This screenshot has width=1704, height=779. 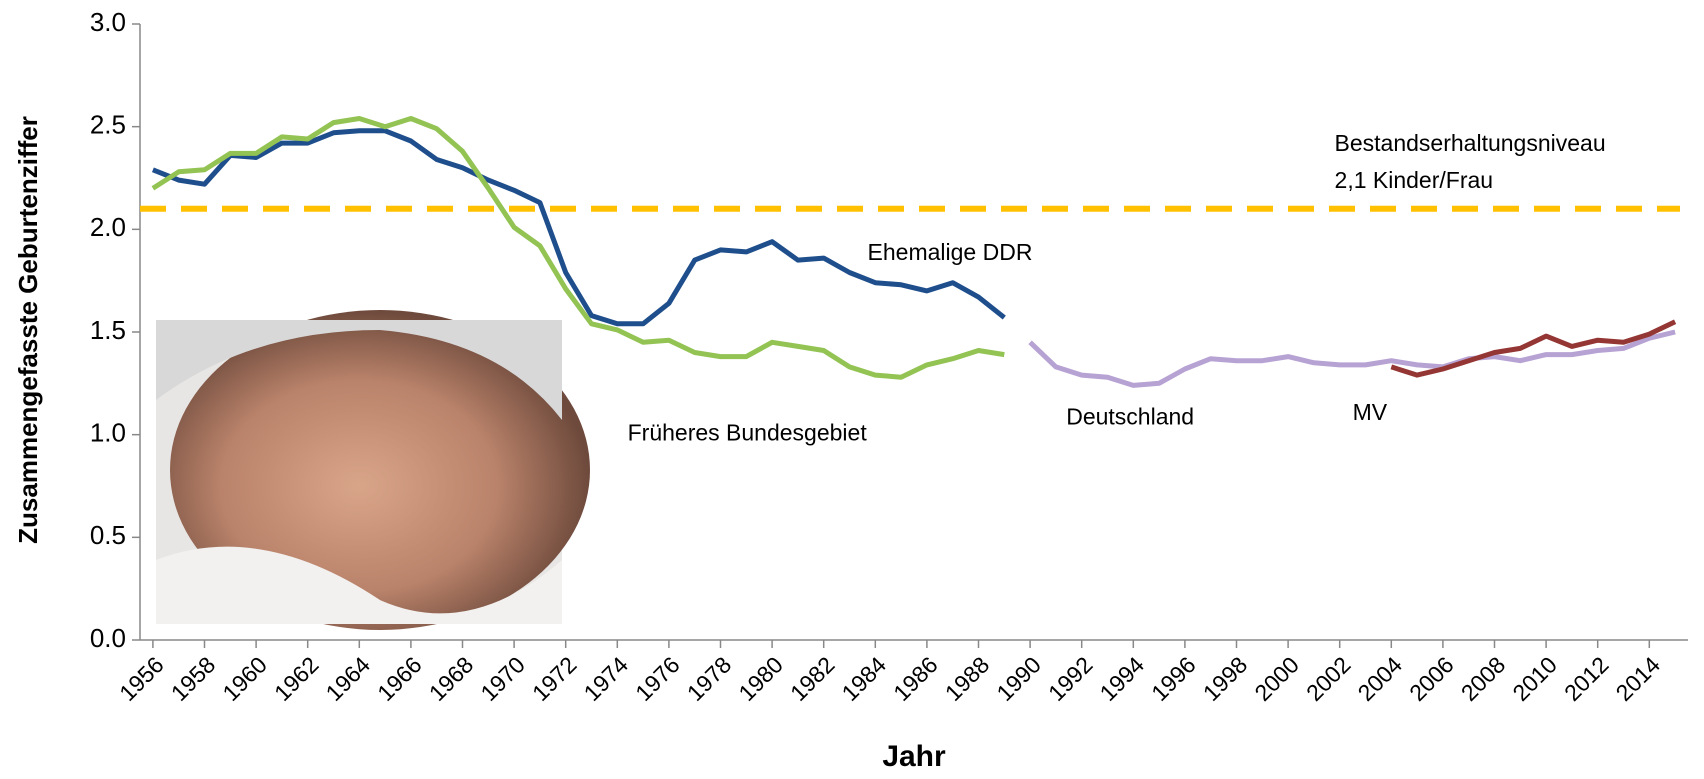 I want to click on annotation: Bestandserhaltungsniveau, so click(x=1470, y=143).